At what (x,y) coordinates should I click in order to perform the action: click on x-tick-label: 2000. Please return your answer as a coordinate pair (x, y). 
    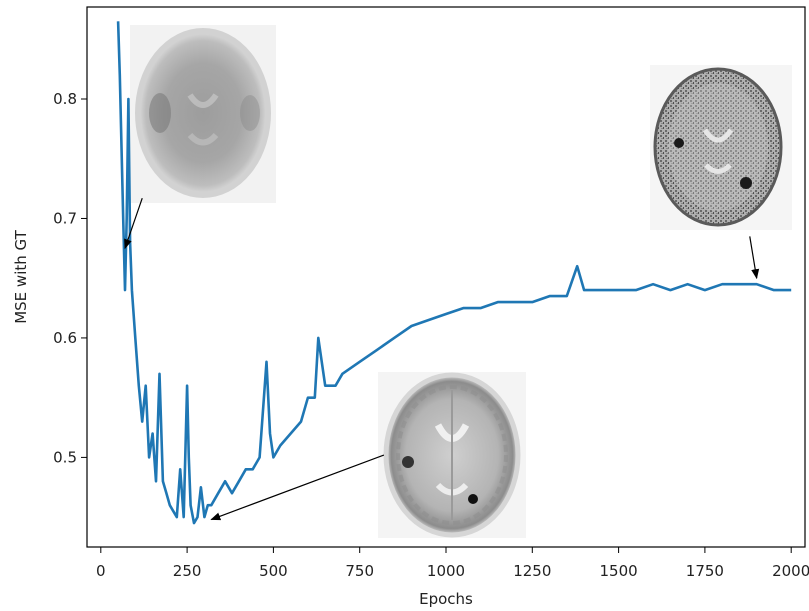
    Looking at the image, I should click on (790, 571).